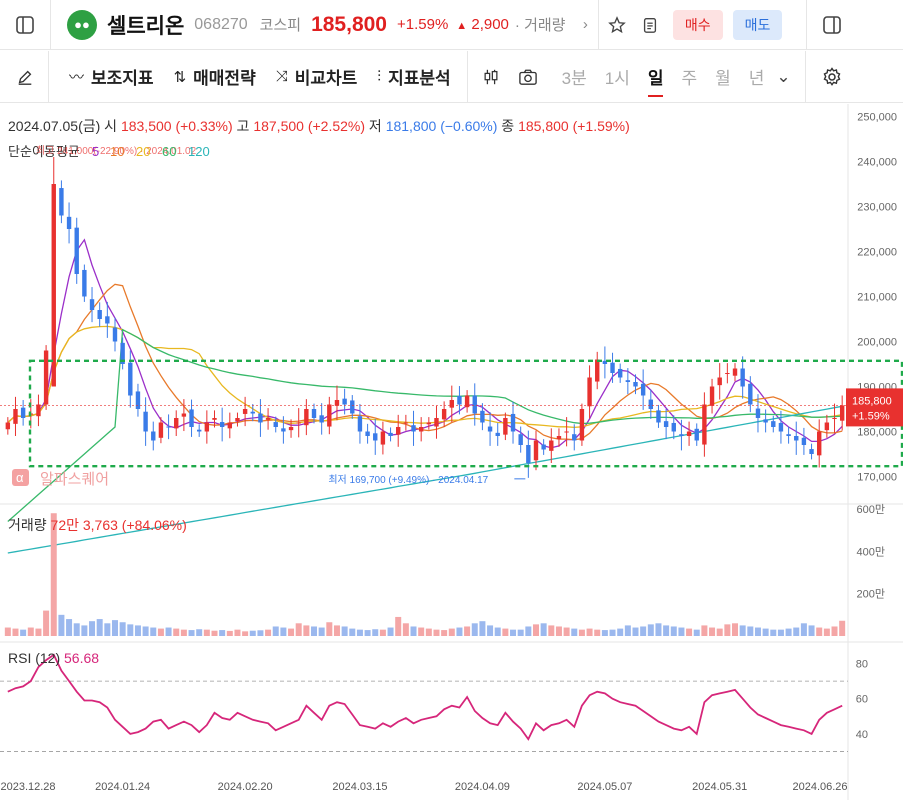 Image resolution: width=903 pixels, height=800 pixels. What do you see at coordinates (697, 24) in the screenshot?
I see `buy-button: 매수` at bounding box center [697, 24].